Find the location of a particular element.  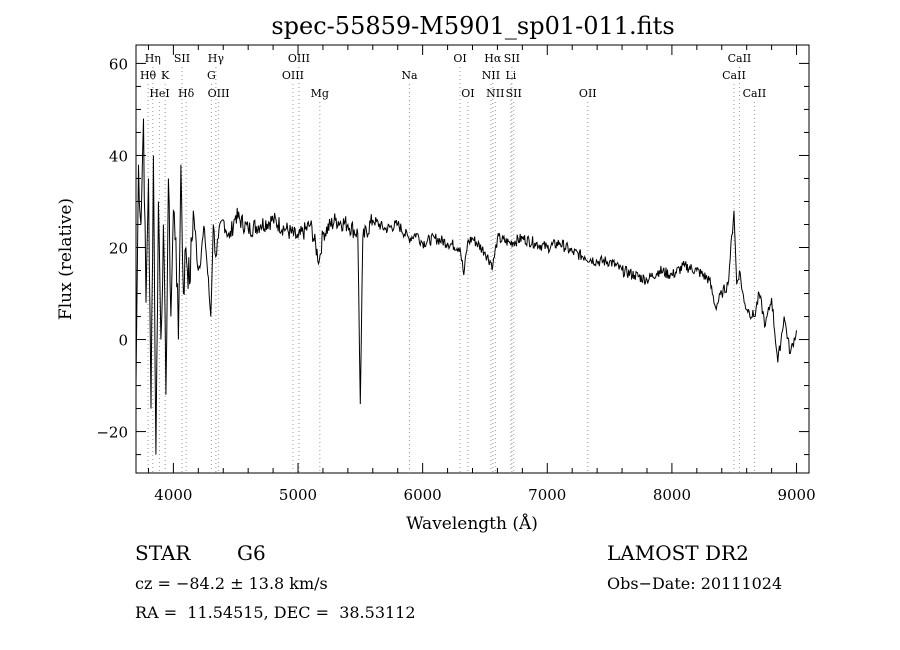

x-tick-label: 6000 is located at coordinates (423, 495).